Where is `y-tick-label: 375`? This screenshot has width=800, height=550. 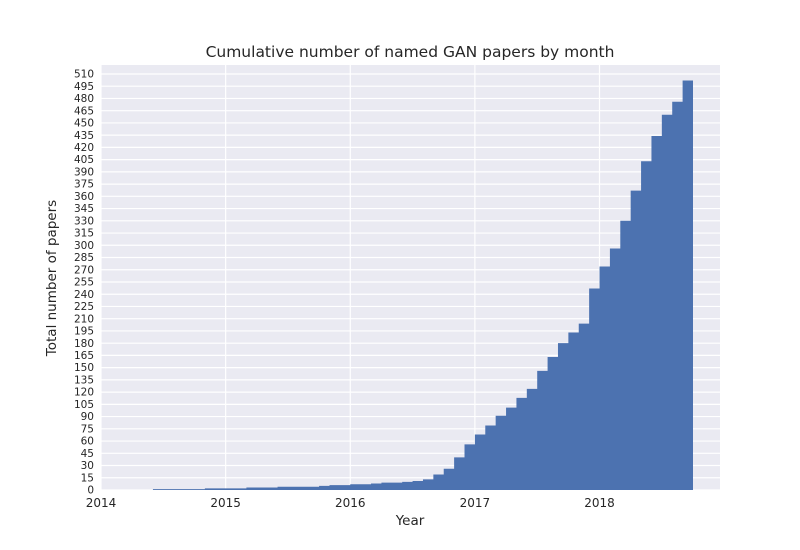 y-tick-label: 375 is located at coordinates (84, 185).